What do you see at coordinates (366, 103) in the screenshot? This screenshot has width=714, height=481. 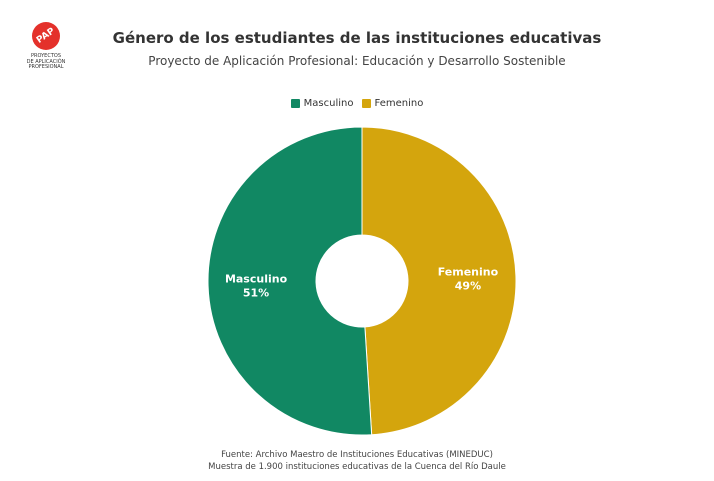 I see `legend-swatch-femenino` at bounding box center [366, 103].